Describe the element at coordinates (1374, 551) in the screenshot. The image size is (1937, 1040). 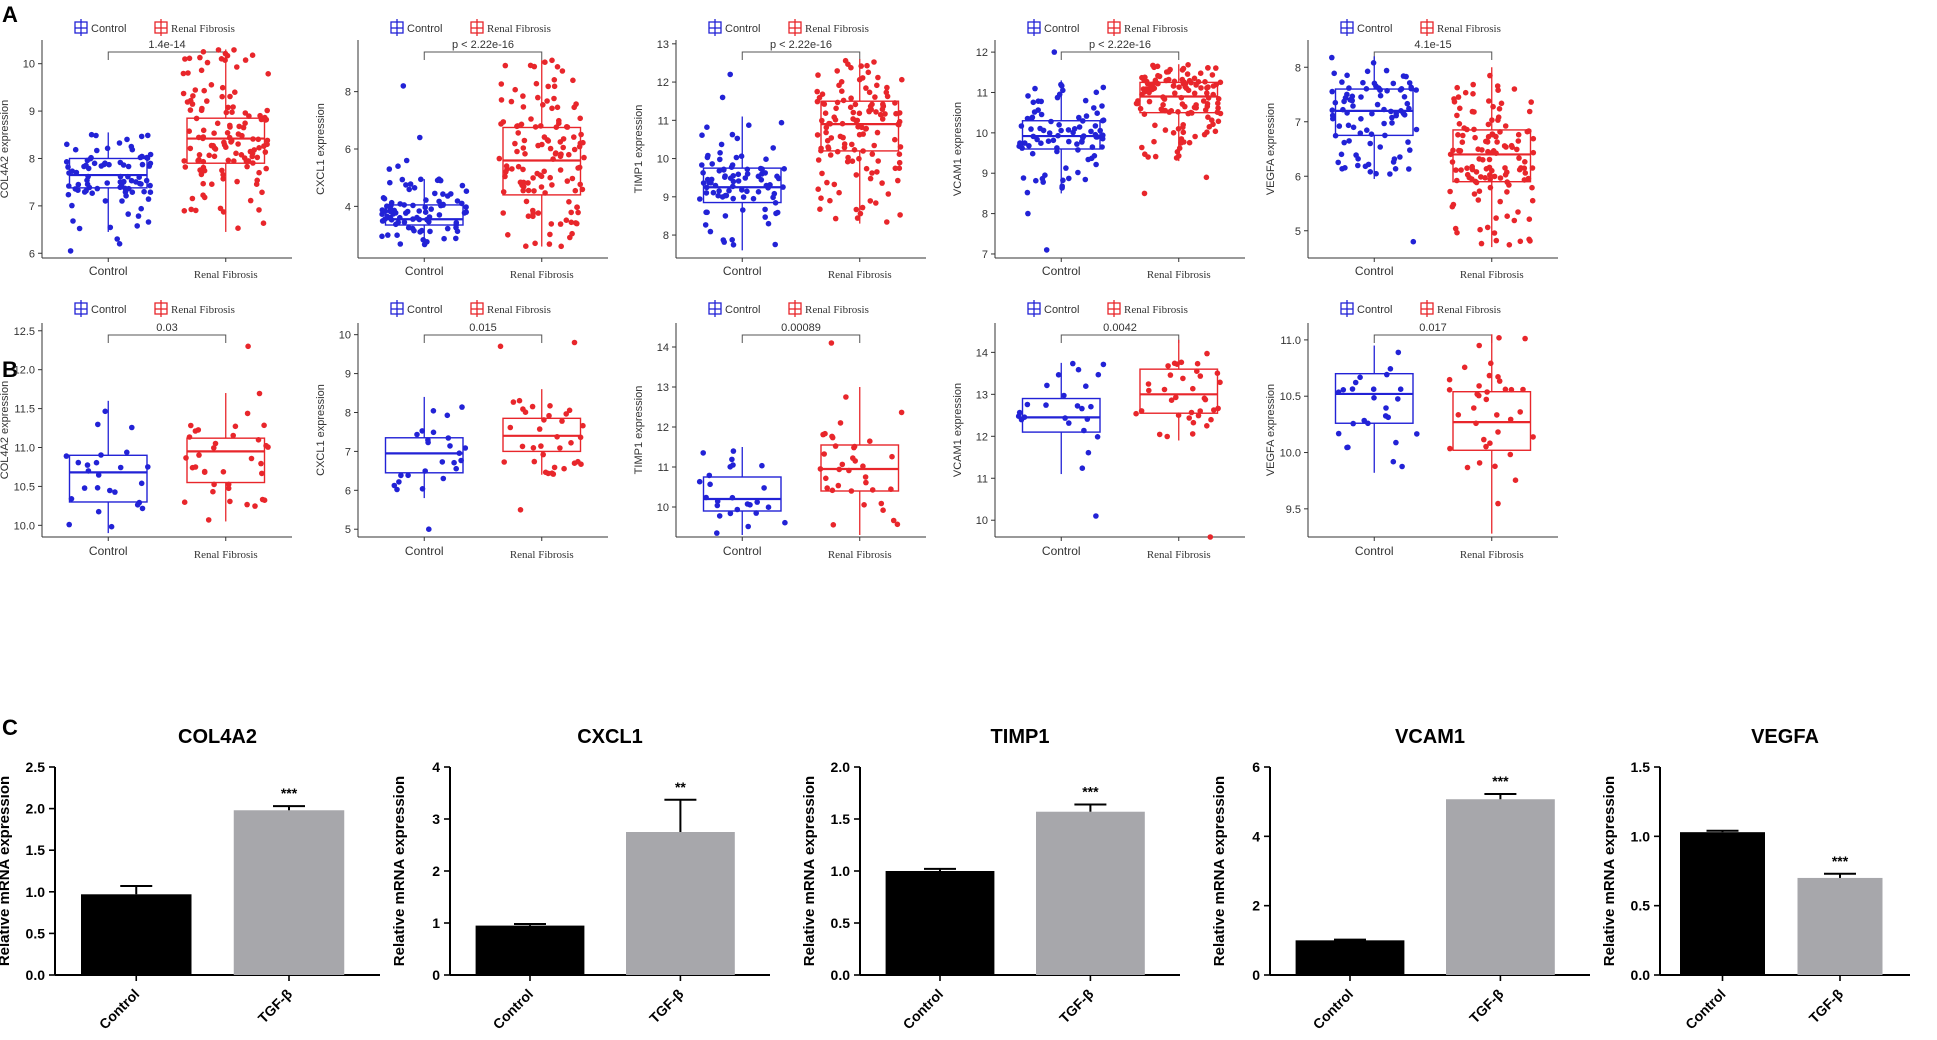
I see `x-tick-label-control: Control` at that location.